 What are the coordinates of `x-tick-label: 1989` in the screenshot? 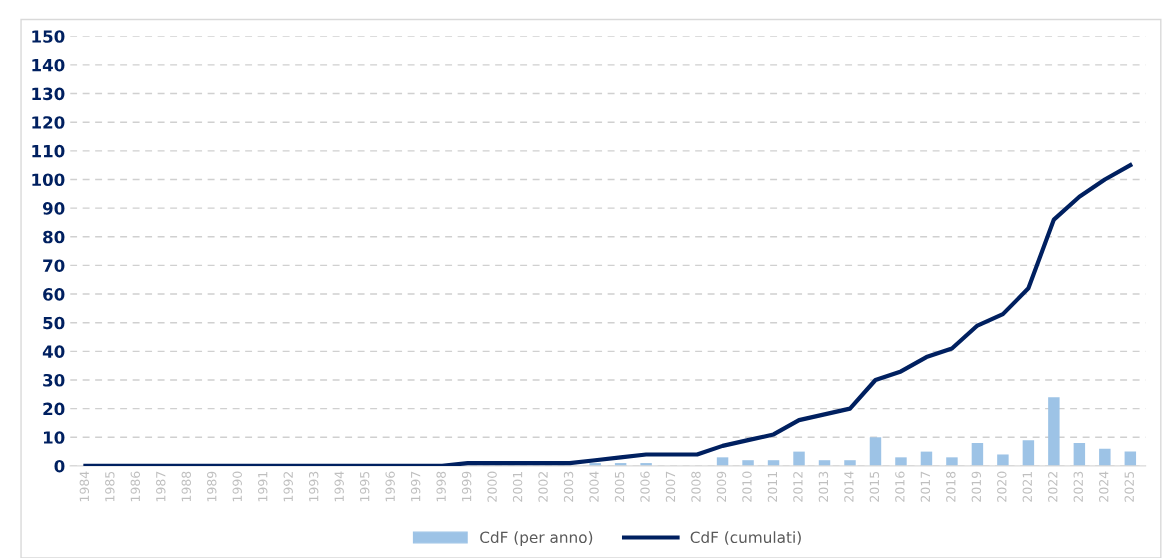 It's located at (212, 486).